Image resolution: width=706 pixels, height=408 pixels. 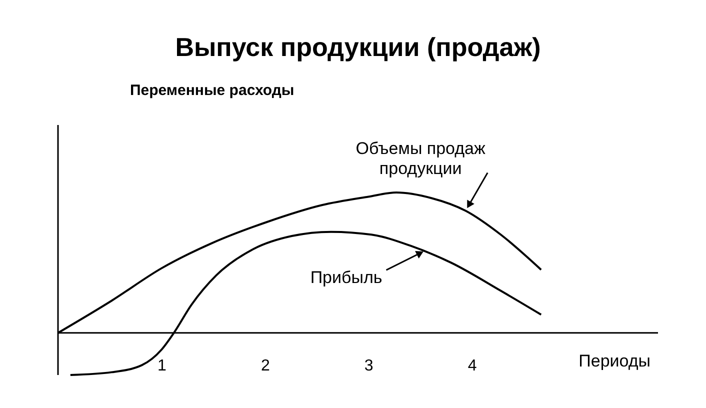 What do you see at coordinates (421, 158) in the screenshot?
I see `annotation: Объемы продаж продукции` at bounding box center [421, 158].